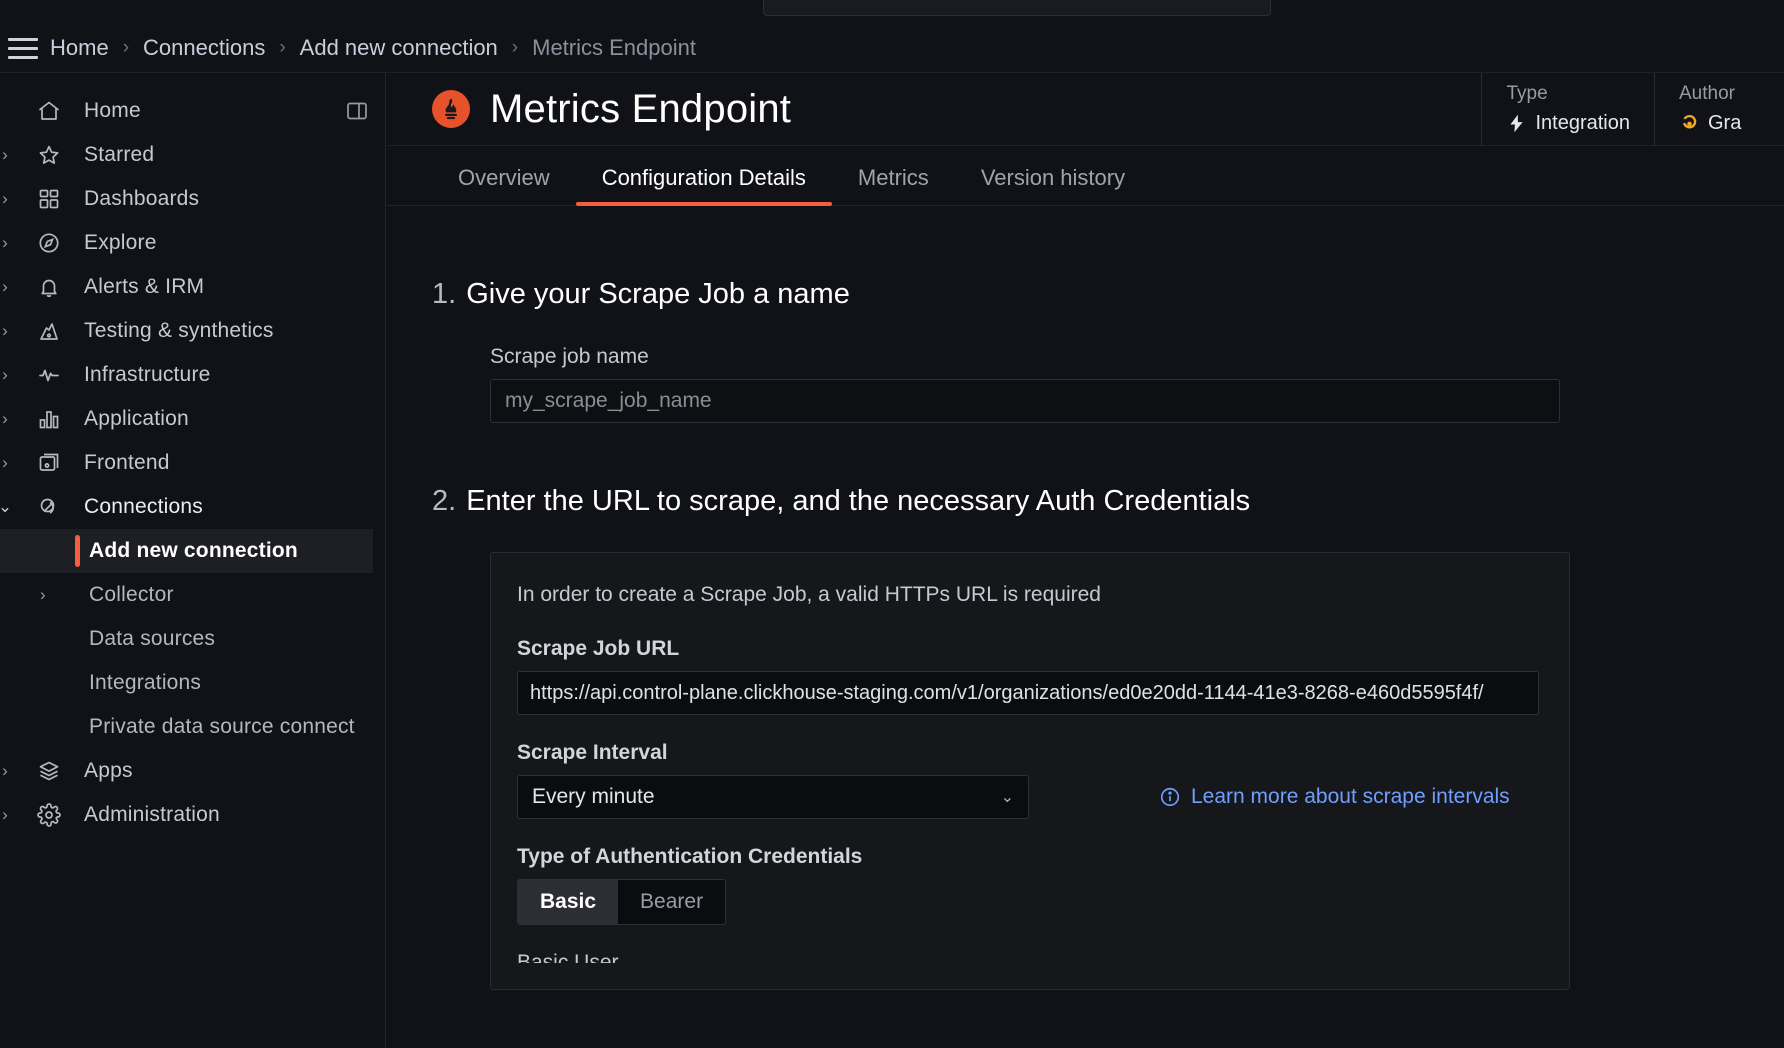 The image size is (1784, 1048). Describe the element at coordinates (192, 771) in the screenshot. I see `sidebar-item-apps: › Apps` at that location.